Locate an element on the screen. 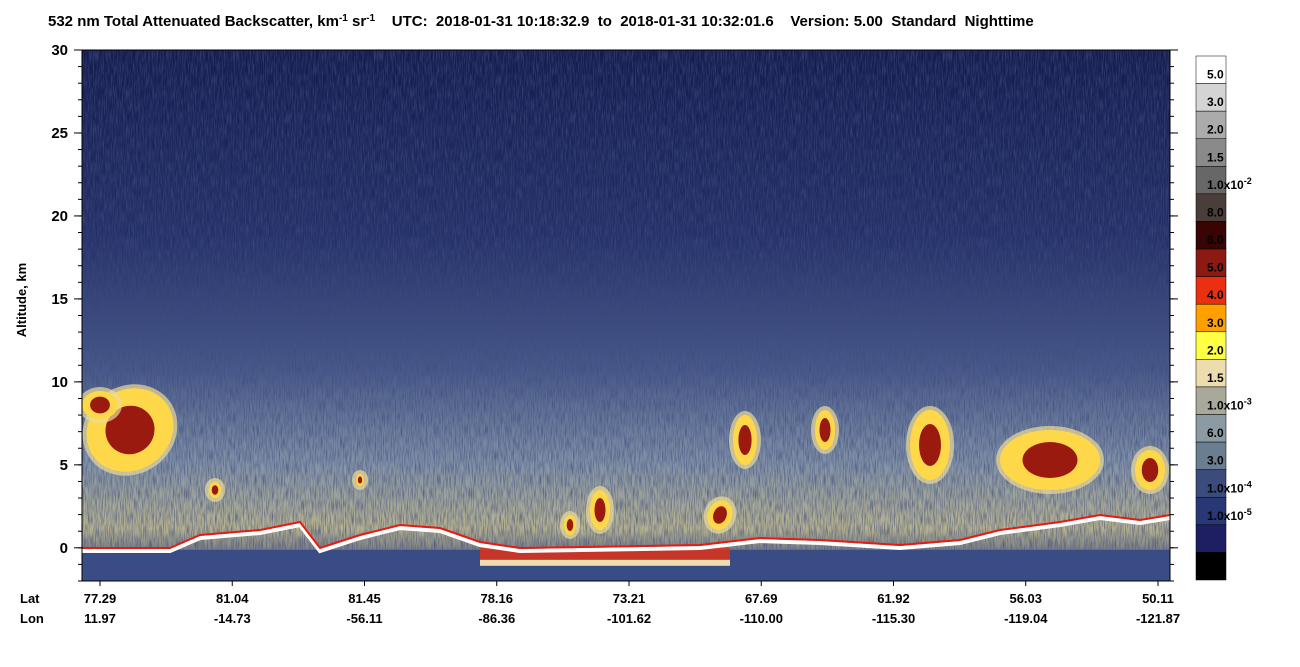  lon-tick-label: -86.36 is located at coordinates (496, 618).